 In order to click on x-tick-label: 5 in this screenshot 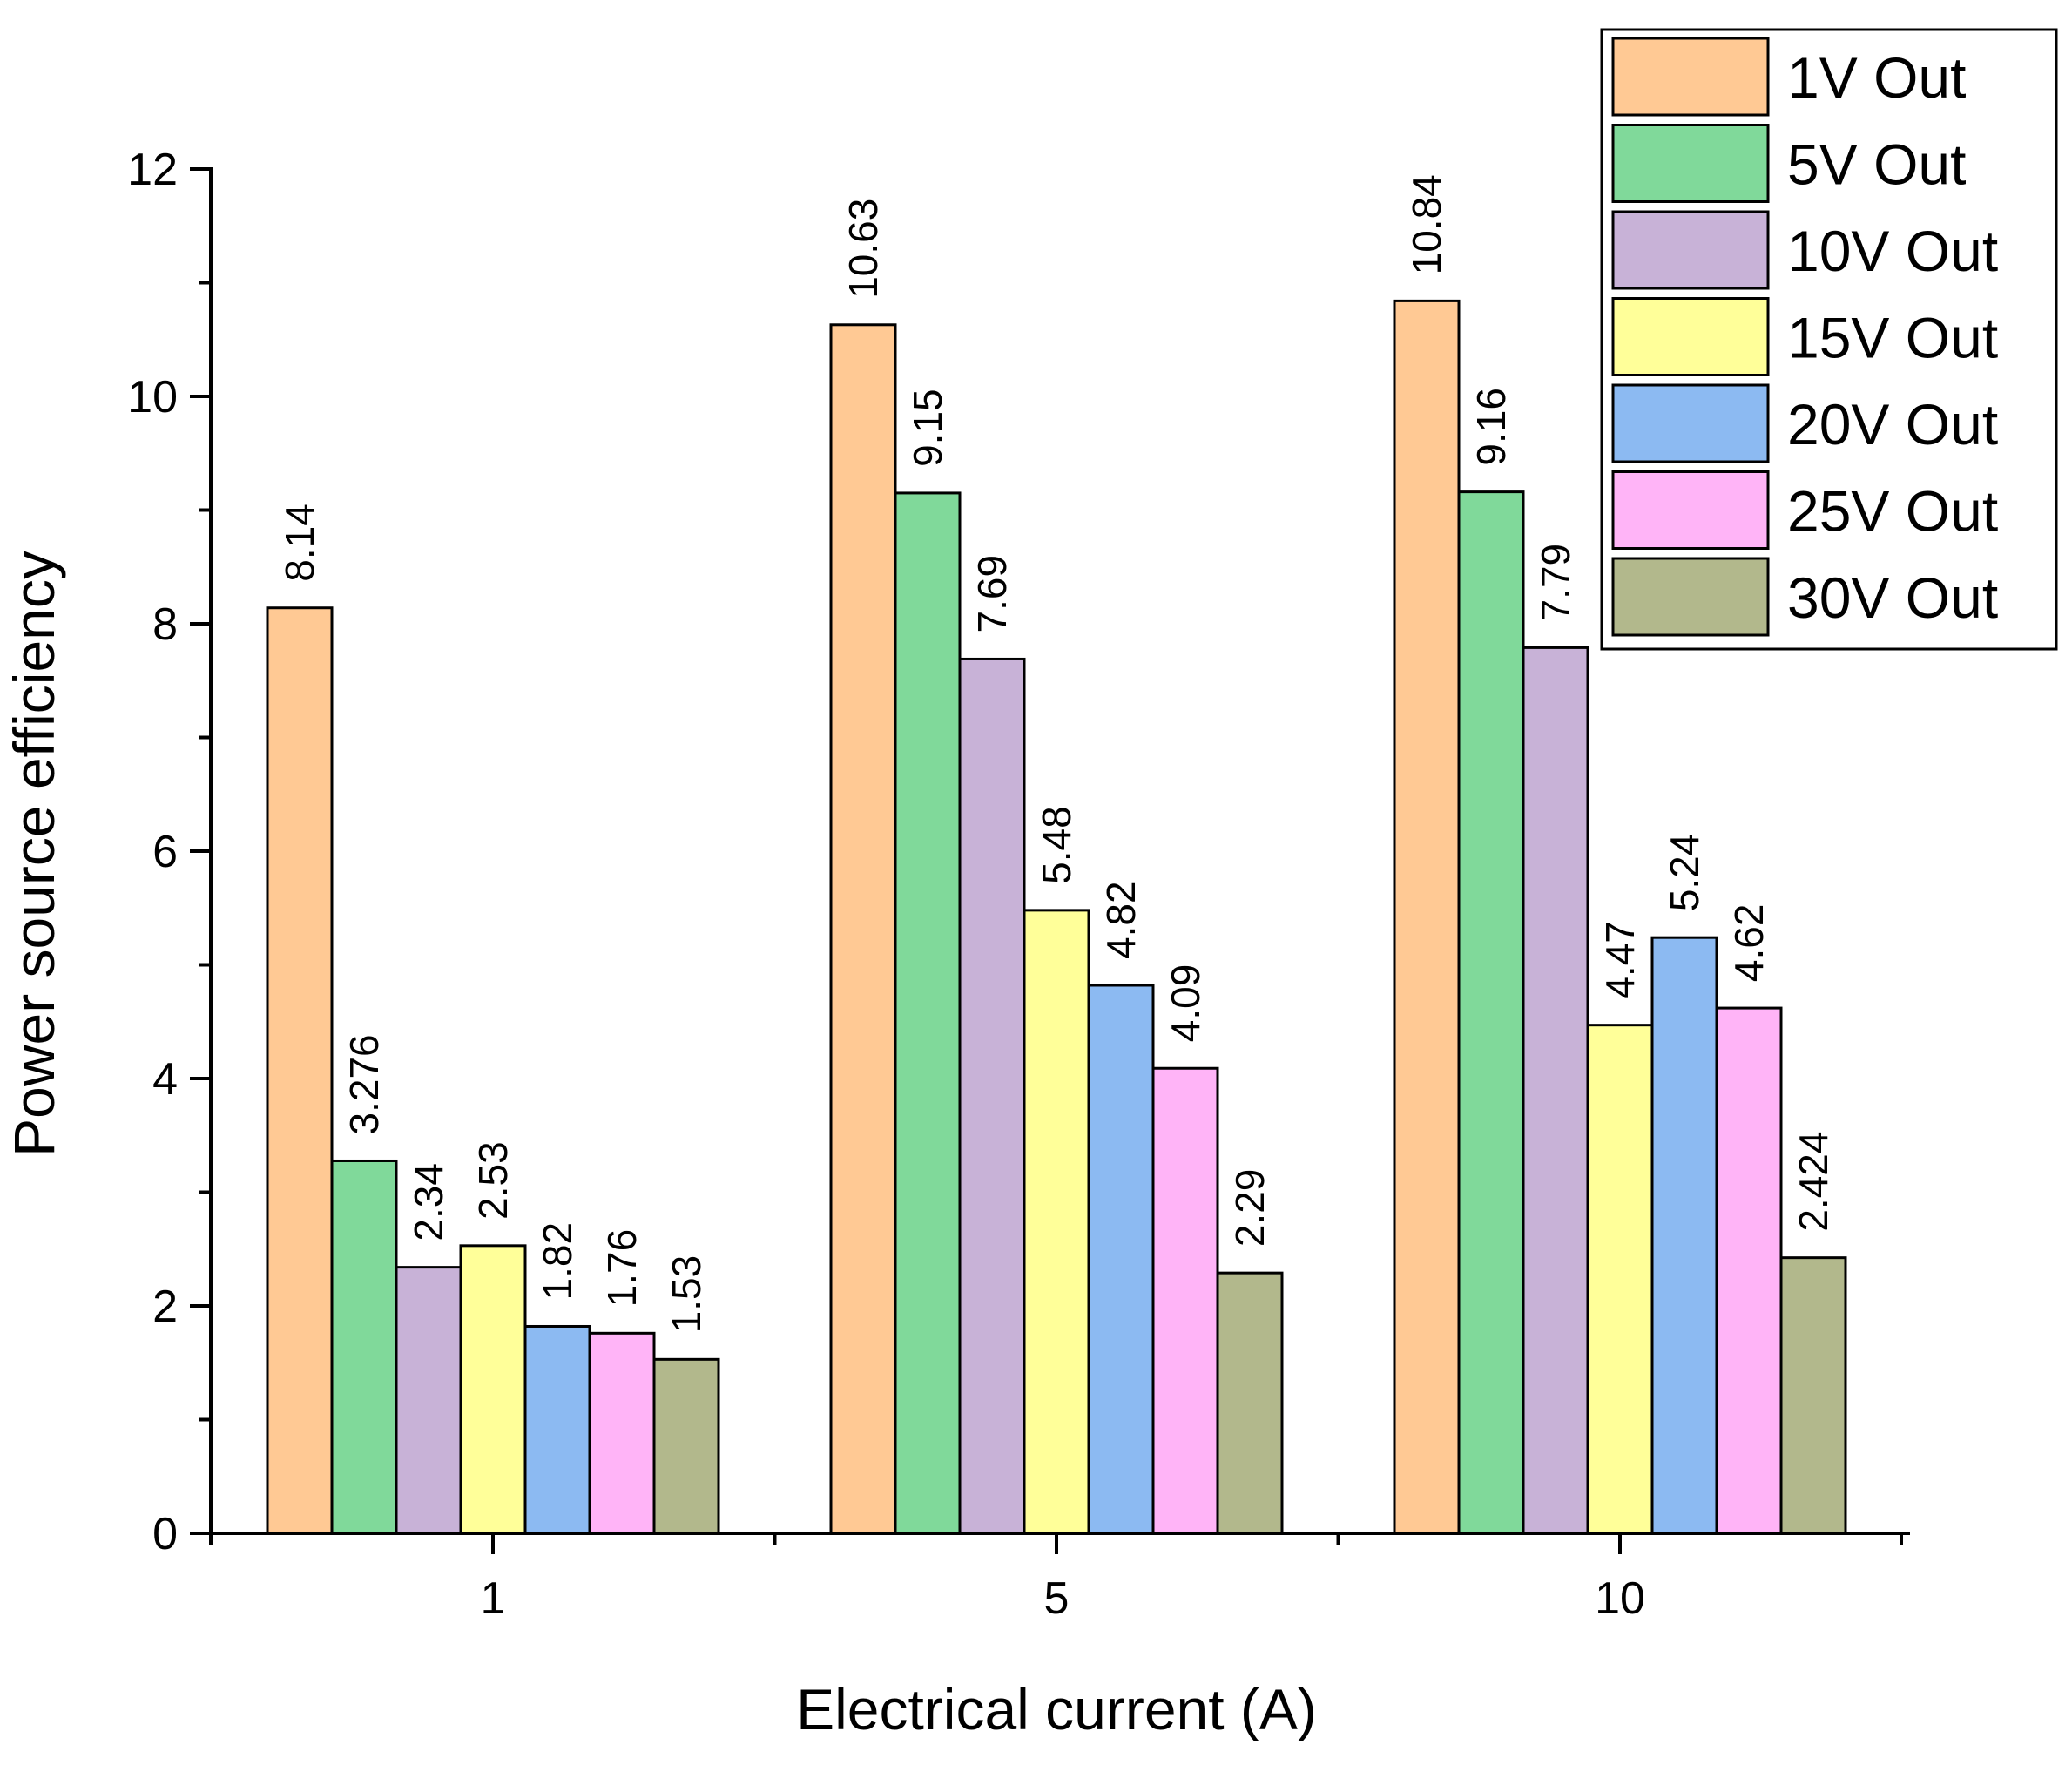, I will do `click(1057, 1598)`.